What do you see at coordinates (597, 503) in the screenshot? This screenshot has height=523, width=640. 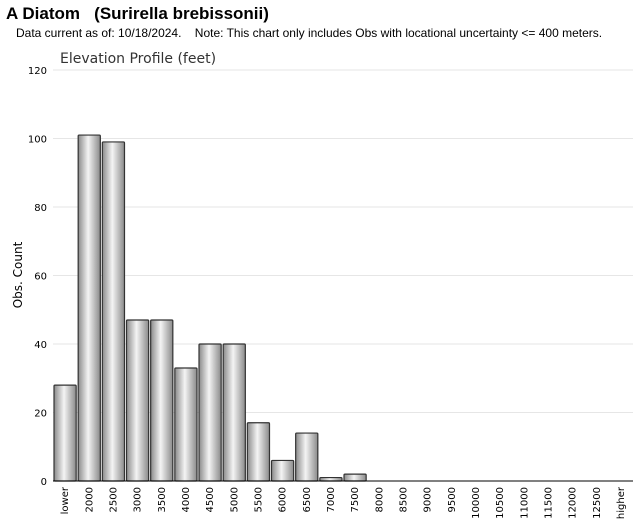 I see `x-tick-label: 12500` at bounding box center [597, 503].